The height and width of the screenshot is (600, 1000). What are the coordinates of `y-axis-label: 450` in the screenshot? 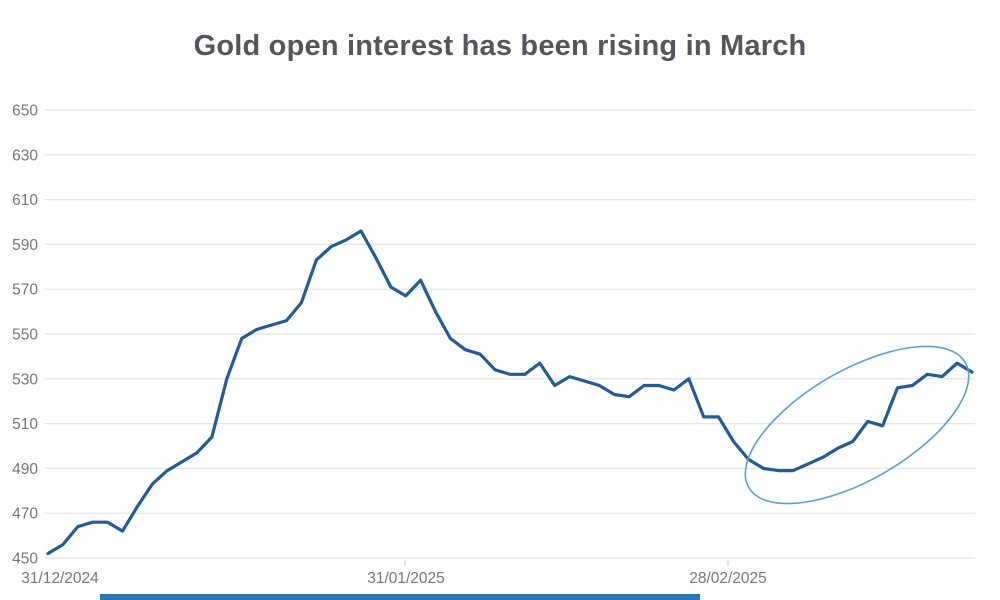 It's located at (25, 559).